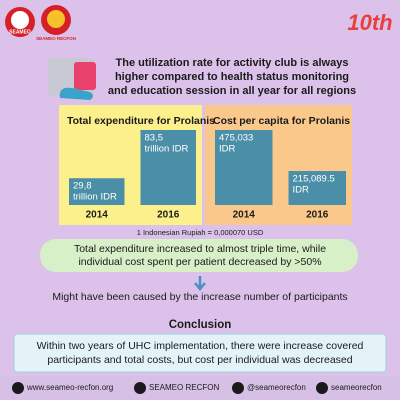  I want to click on footer-text: @seameorecfon, so click(276, 387).